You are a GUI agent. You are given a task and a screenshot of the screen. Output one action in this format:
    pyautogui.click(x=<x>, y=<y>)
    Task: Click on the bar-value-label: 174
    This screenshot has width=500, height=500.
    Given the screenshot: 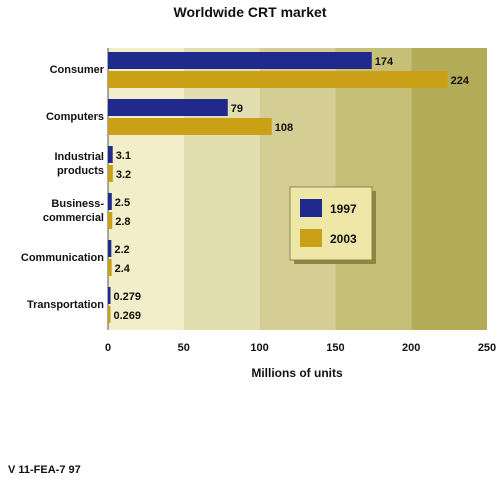 What is the action you would take?
    pyautogui.click(x=384, y=62)
    